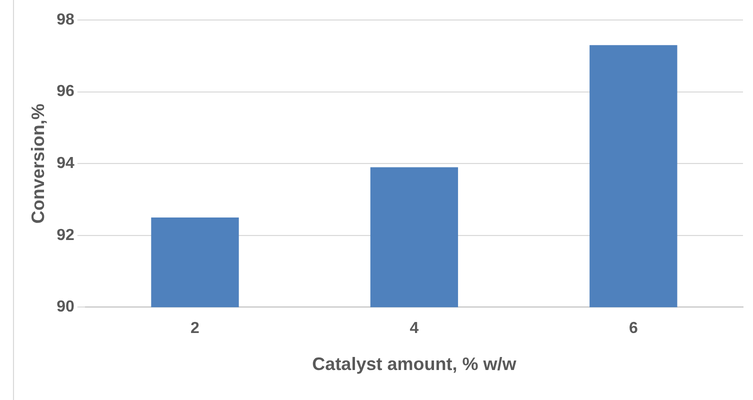 The image size is (753, 400). Describe the element at coordinates (38, 164) in the screenshot. I see `y-axis-title: Conversion,%` at that location.